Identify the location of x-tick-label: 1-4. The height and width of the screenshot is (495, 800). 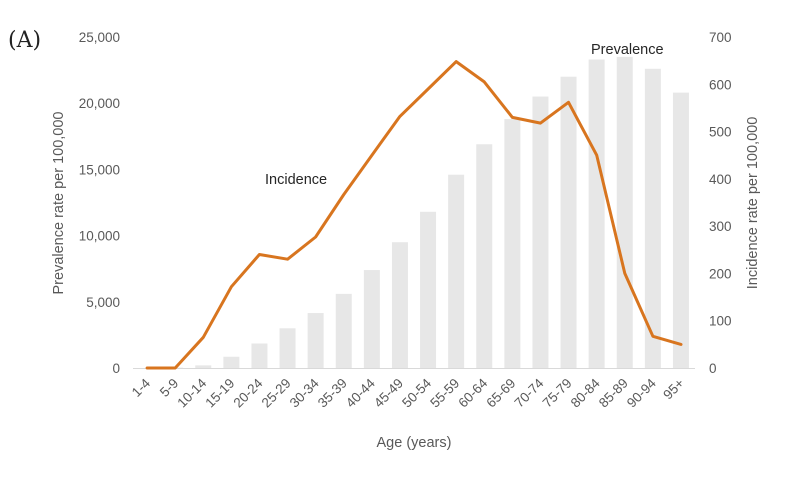
(141, 387).